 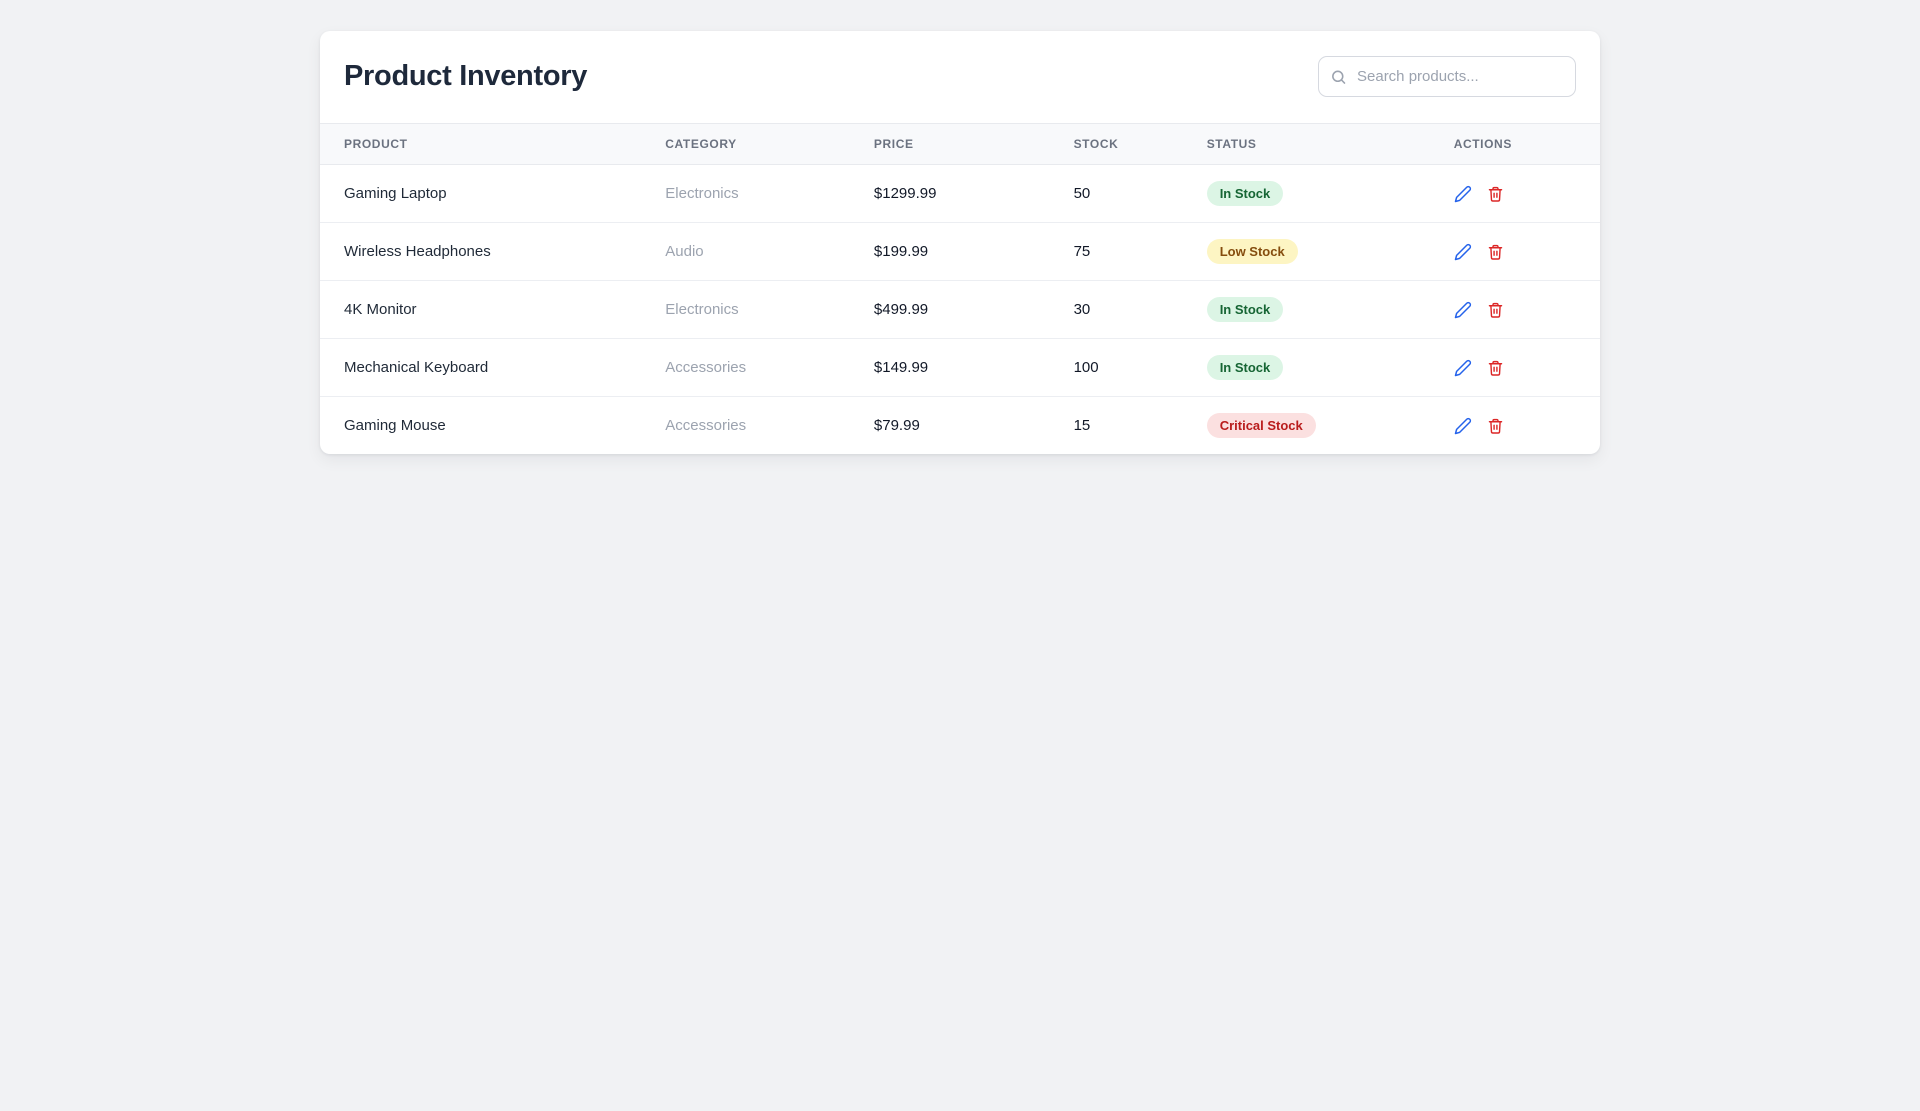 I want to click on product-price: $499.99, so click(x=901, y=309).